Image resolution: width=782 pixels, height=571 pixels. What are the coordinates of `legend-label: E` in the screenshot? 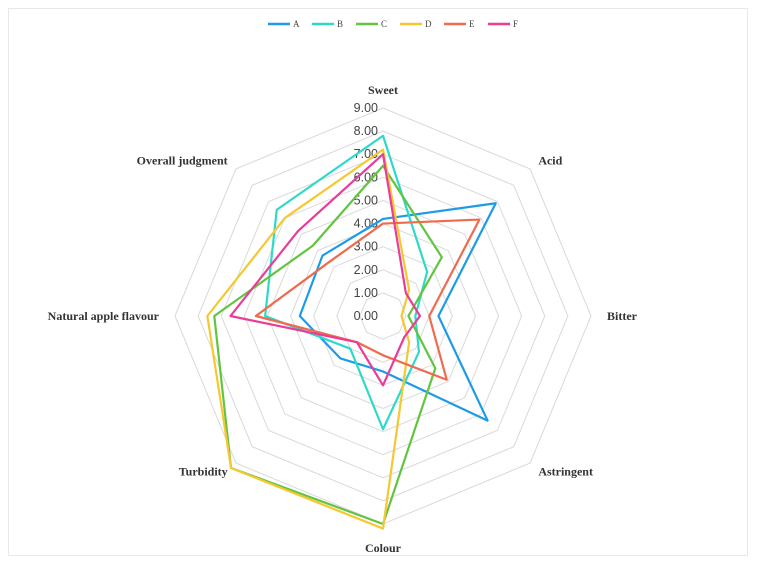 It's located at (472, 24).